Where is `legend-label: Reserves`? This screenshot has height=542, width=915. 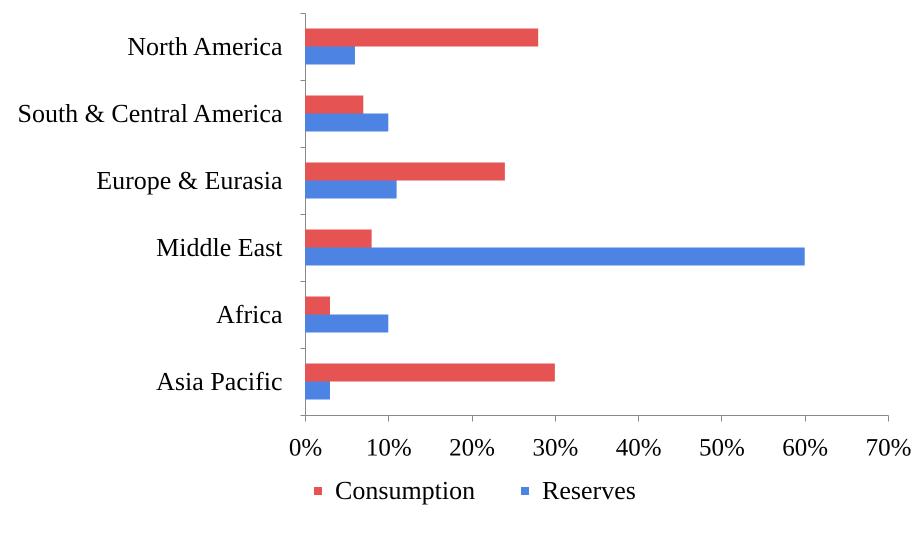 legend-label: Reserves is located at coordinates (589, 490).